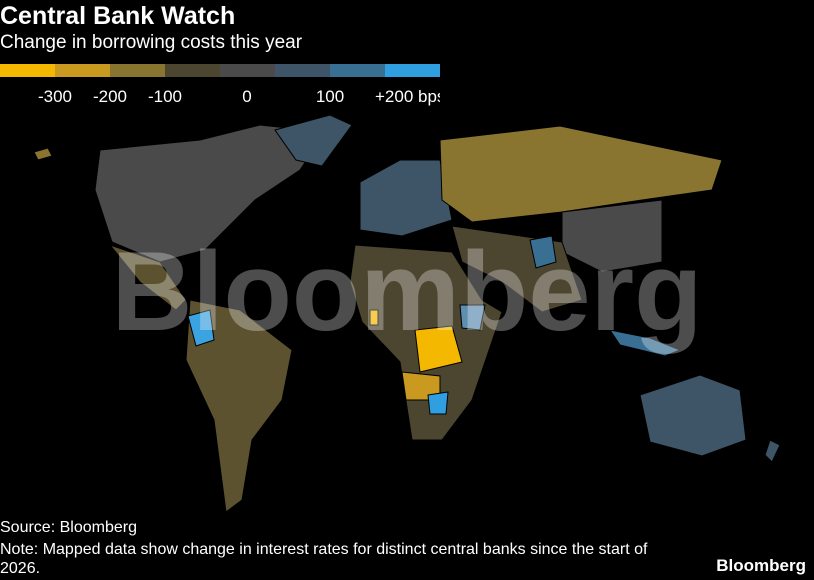 The width and height of the screenshot is (814, 580). What do you see at coordinates (165, 96) in the screenshot?
I see `legend-tick-label: -100` at bounding box center [165, 96].